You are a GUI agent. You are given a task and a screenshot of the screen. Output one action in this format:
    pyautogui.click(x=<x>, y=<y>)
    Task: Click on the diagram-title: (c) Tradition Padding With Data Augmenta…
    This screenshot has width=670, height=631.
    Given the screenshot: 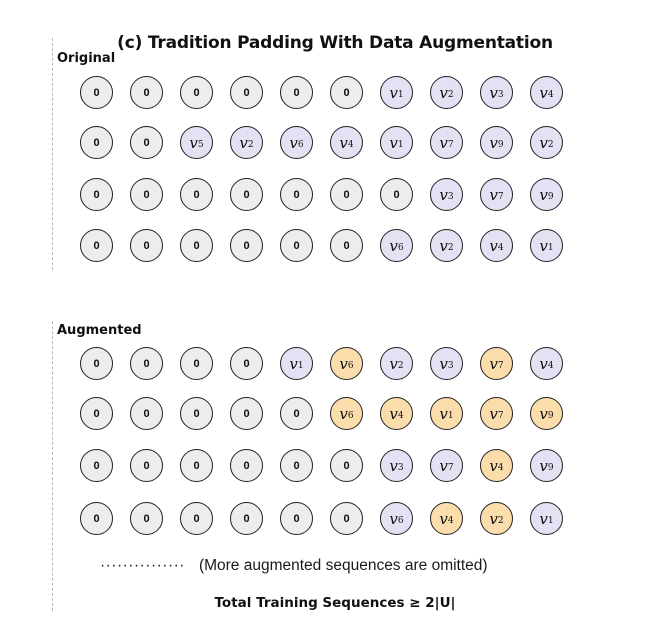 What is the action you would take?
    pyautogui.click(x=335, y=43)
    